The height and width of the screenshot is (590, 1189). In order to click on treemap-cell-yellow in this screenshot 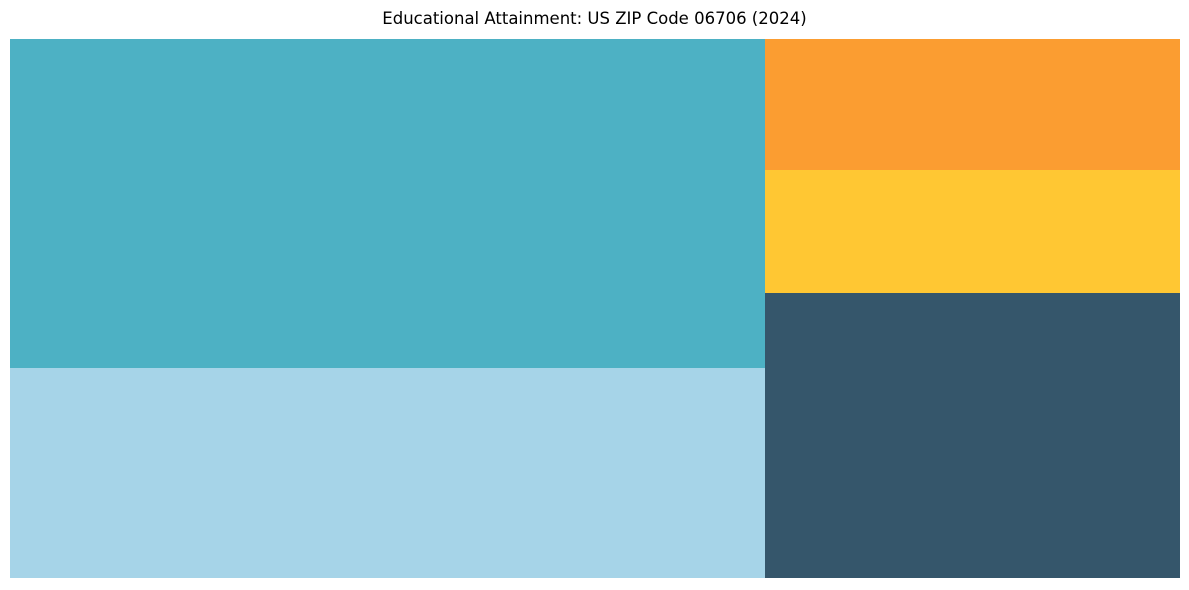, I will do `click(972, 231)`.